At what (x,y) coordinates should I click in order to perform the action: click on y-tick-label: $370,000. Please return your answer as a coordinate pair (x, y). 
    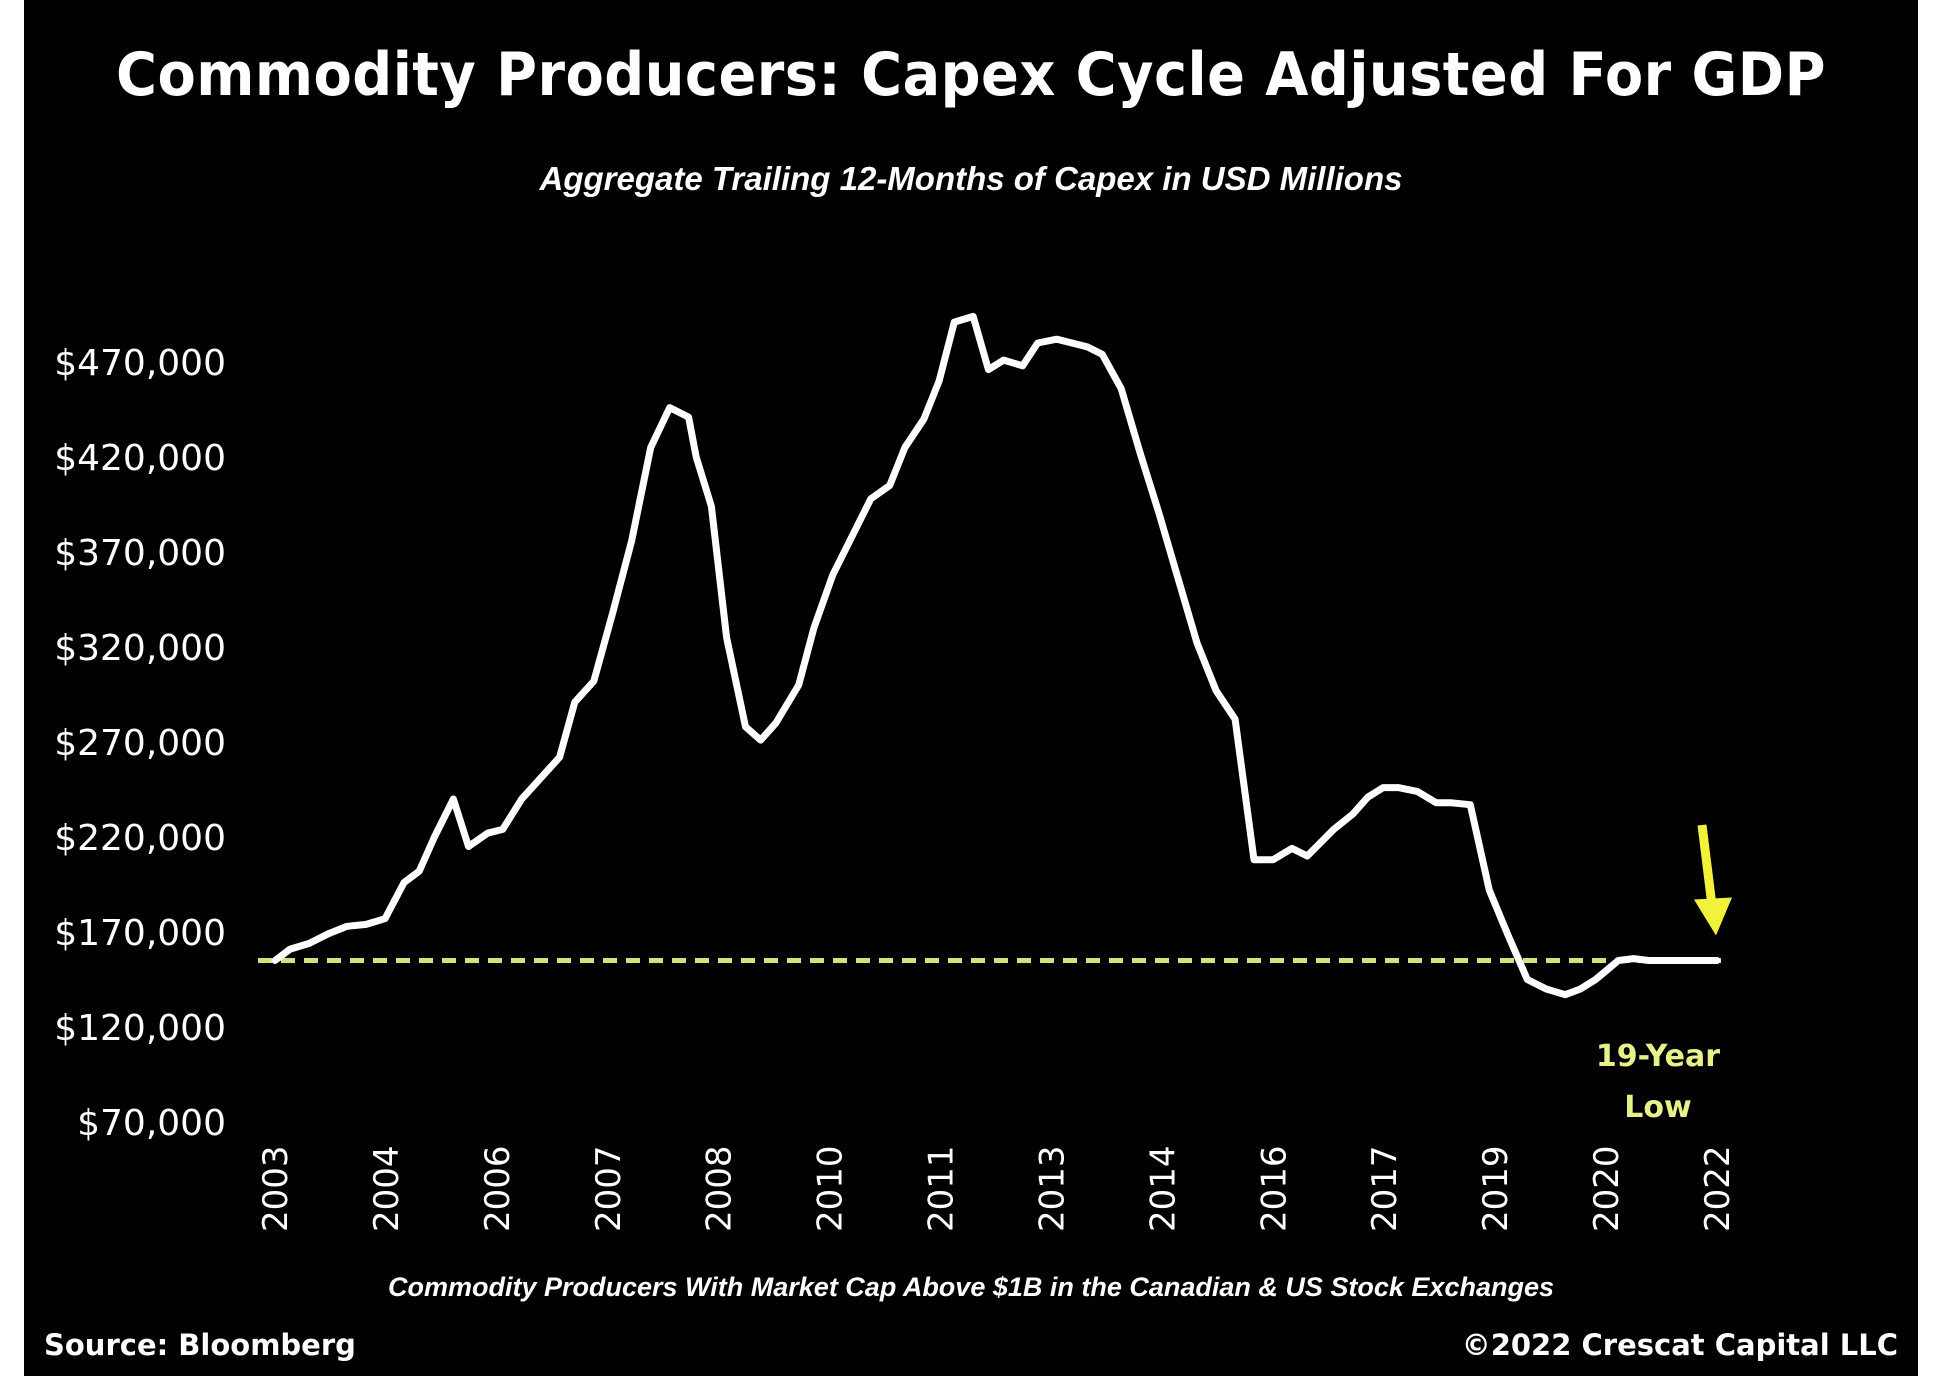
    Looking at the image, I should click on (140, 553).